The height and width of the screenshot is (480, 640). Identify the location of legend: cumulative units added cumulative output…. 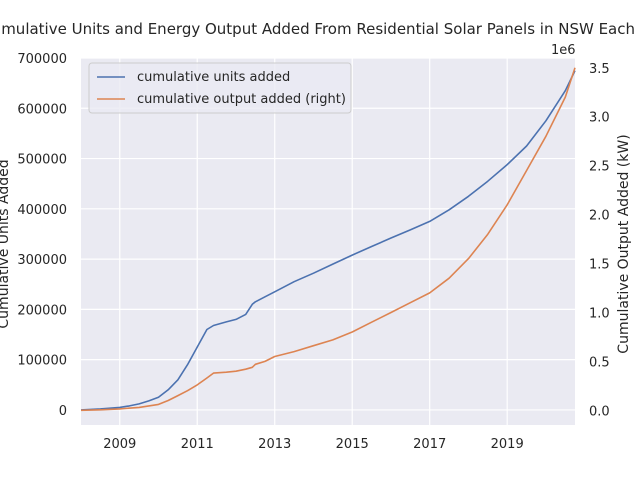
(220, 88).